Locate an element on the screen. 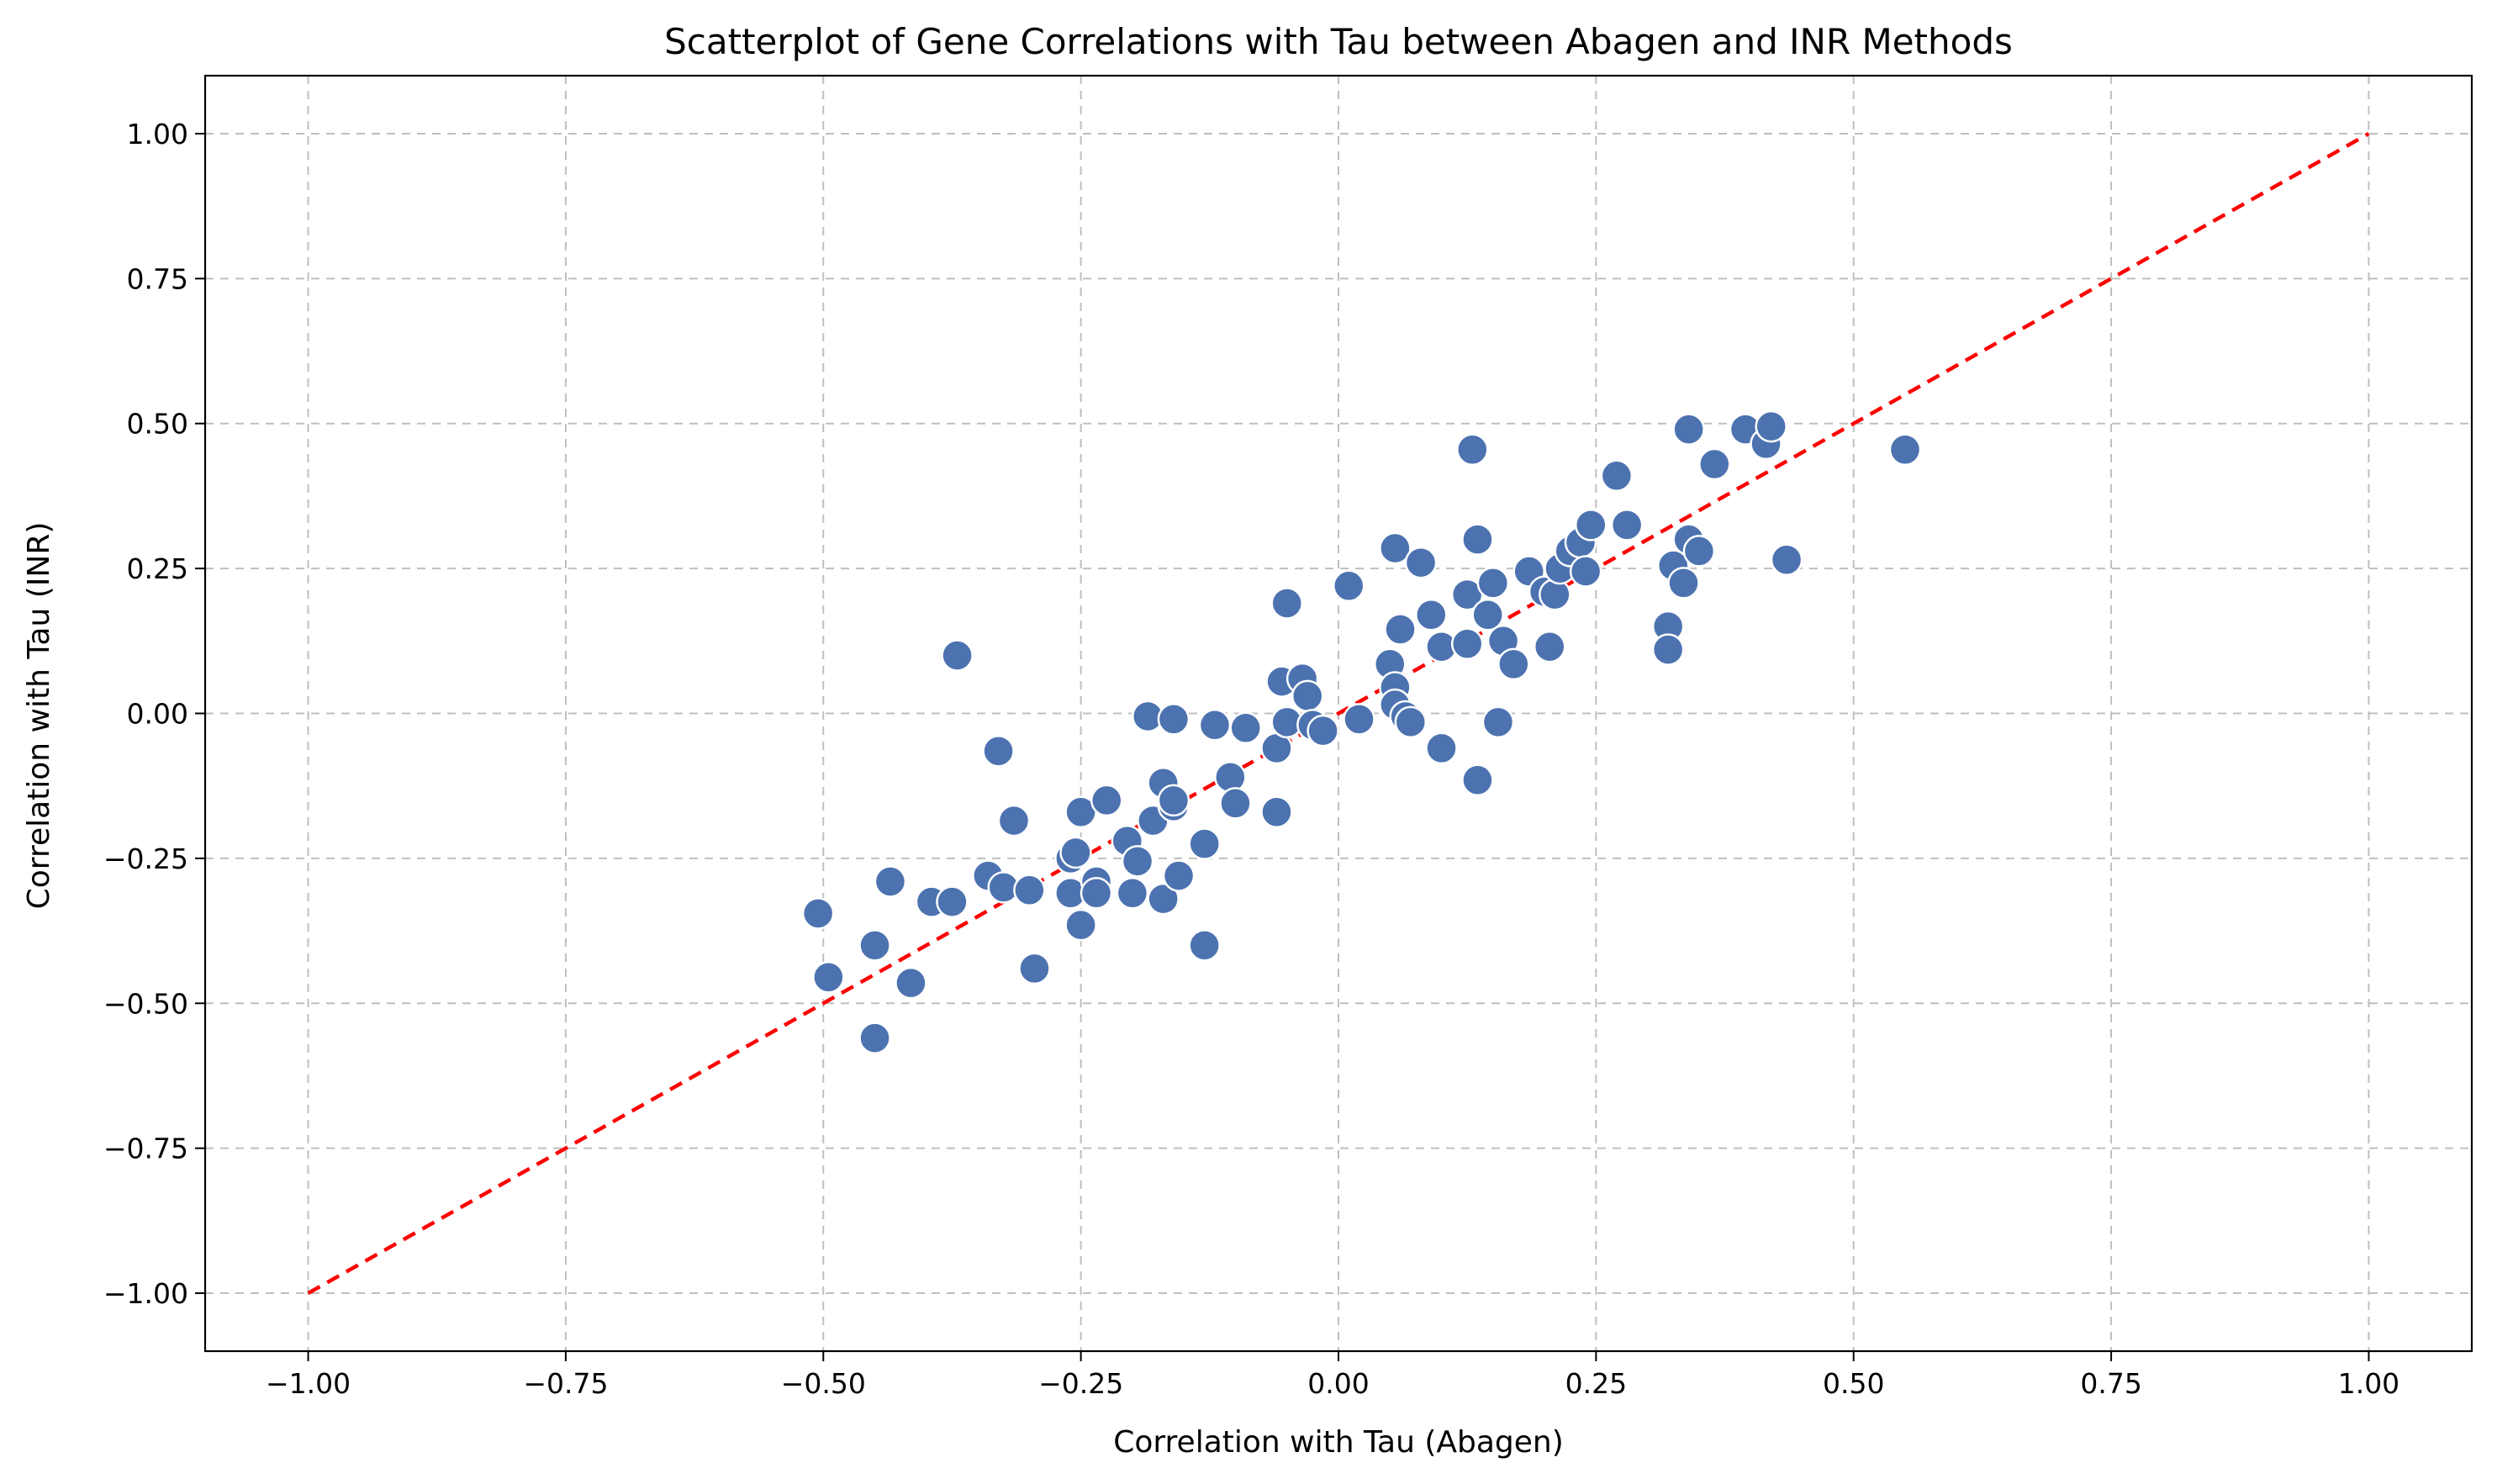  y-tick-label: 0.00 is located at coordinates (157, 714).